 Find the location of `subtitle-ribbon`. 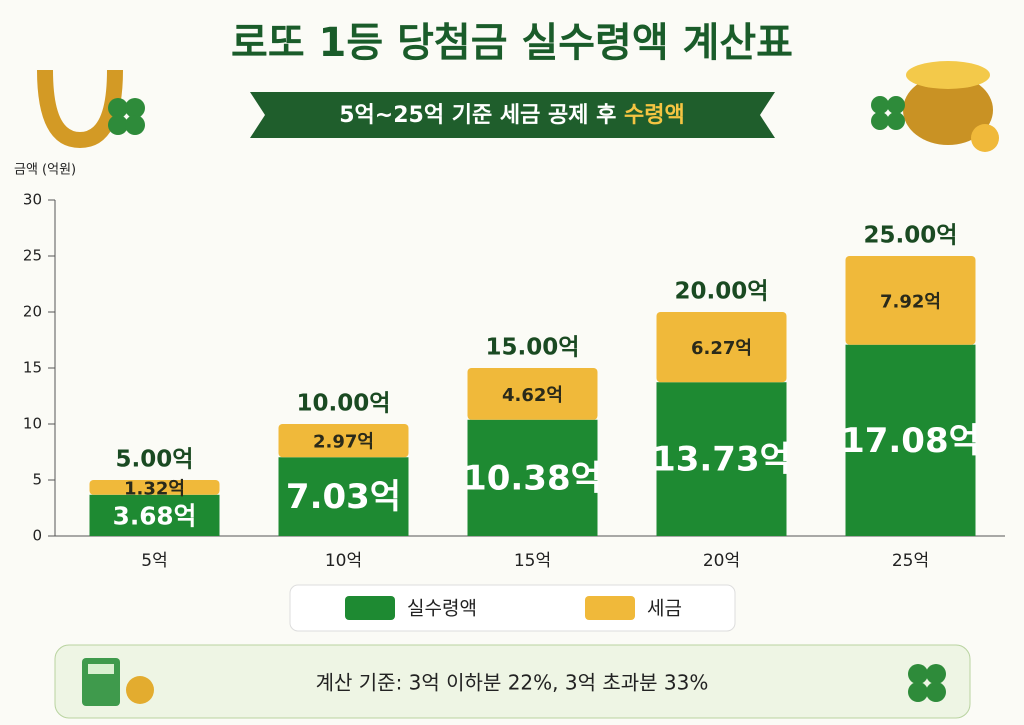

subtitle-ribbon is located at coordinates (512, 115).